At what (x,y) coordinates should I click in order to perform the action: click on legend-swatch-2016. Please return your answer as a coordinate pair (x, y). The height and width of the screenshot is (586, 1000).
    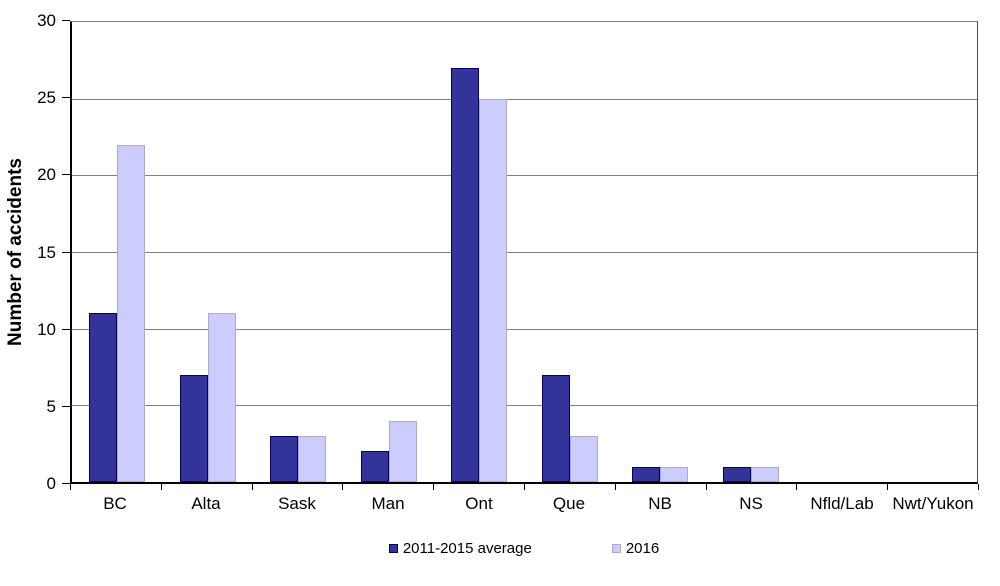
    Looking at the image, I should click on (616, 548).